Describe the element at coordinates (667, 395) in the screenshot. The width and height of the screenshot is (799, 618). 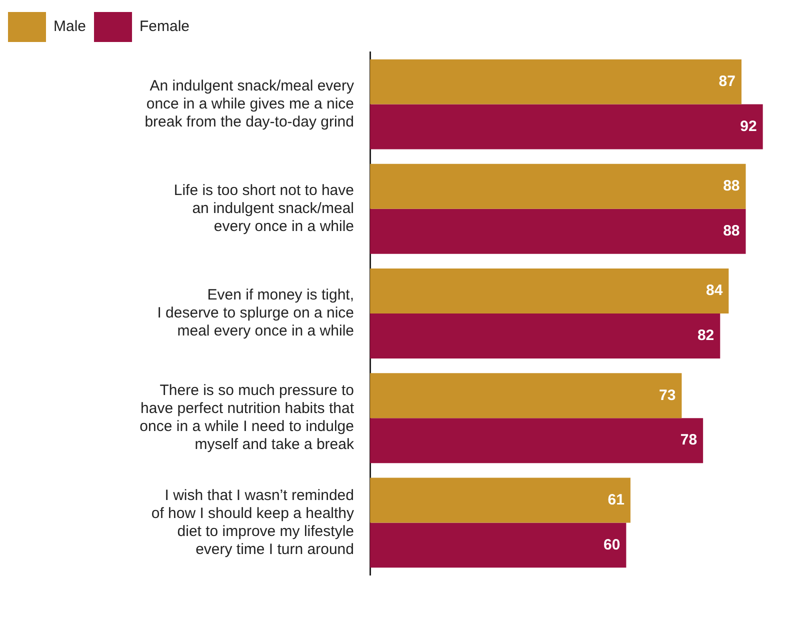
I see `data-label: 73` at that location.